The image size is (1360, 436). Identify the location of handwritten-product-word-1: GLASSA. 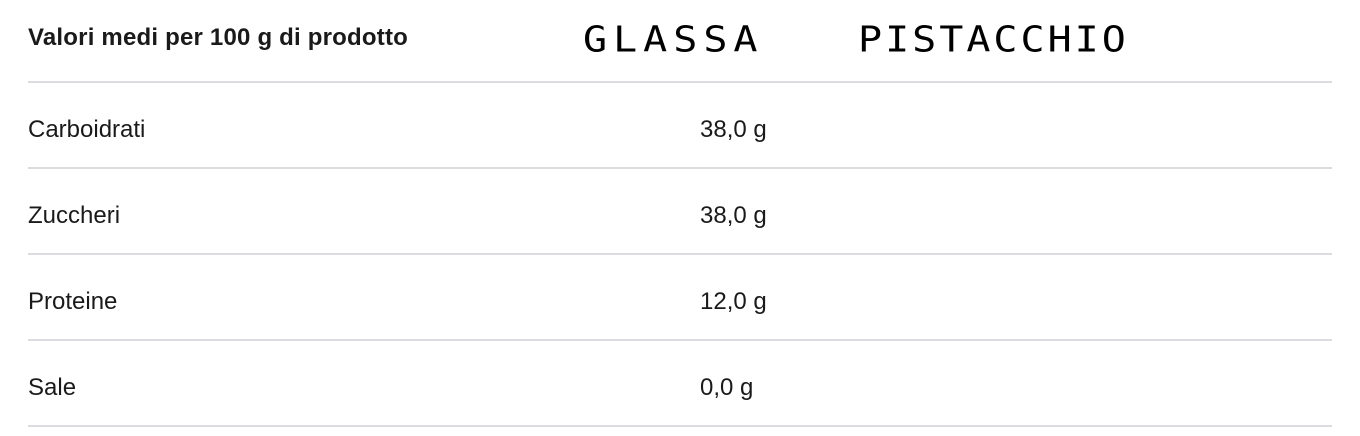
(673, 40).